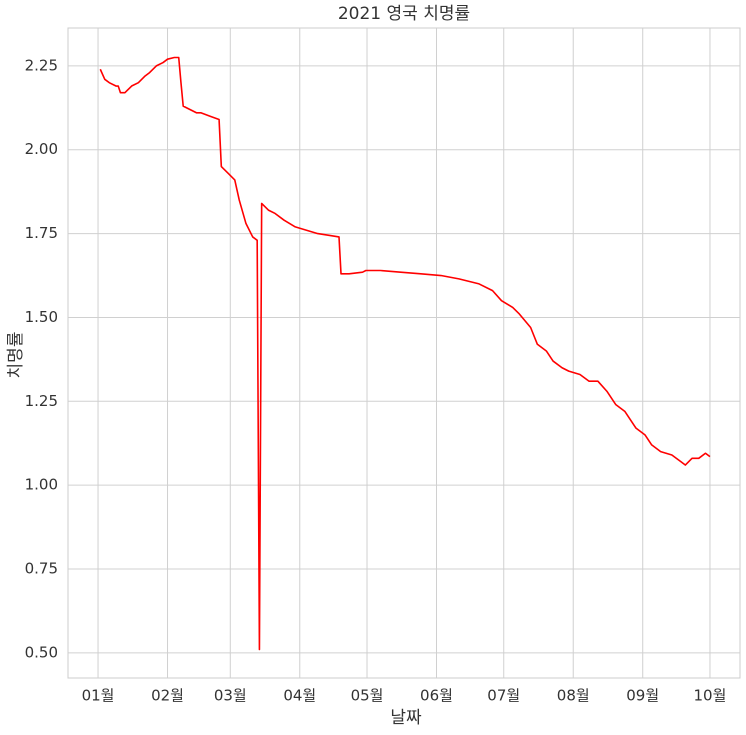  What do you see at coordinates (367, 696) in the screenshot?
I see `x-tick-label: 05월` at bounding box center [367, 696].